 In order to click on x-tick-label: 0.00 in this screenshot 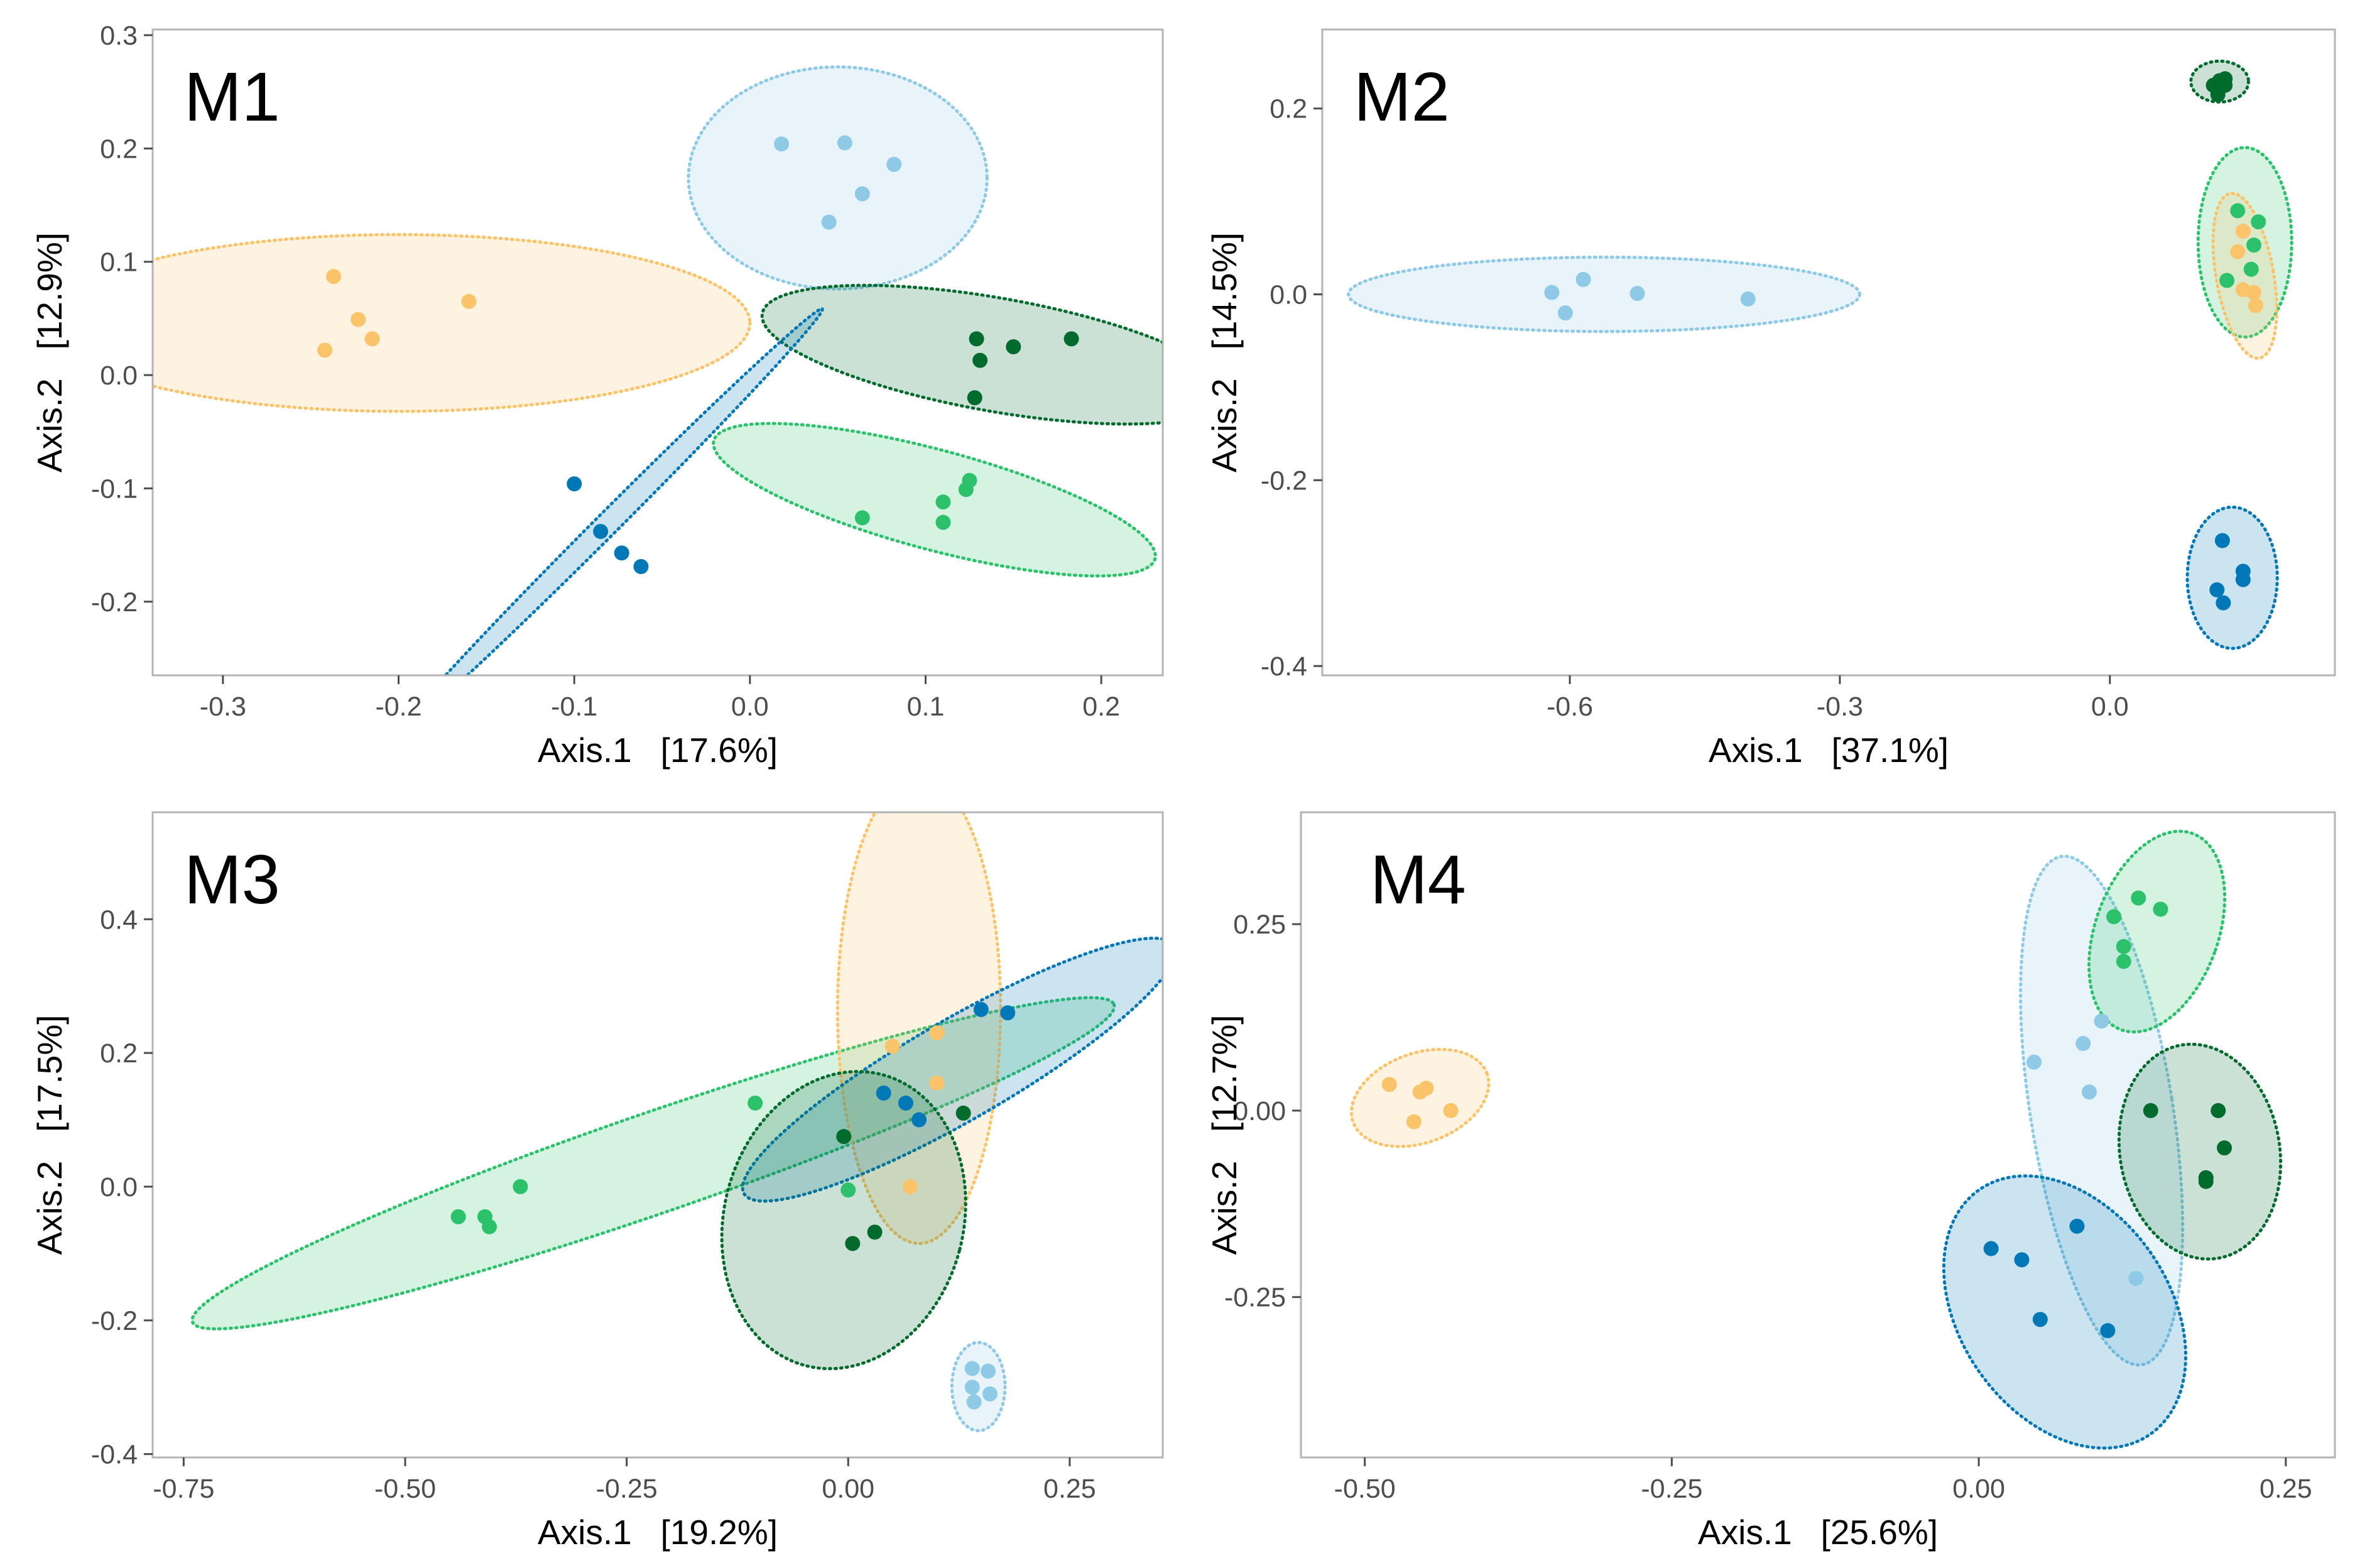, I will do `click(1979, 1489)`.